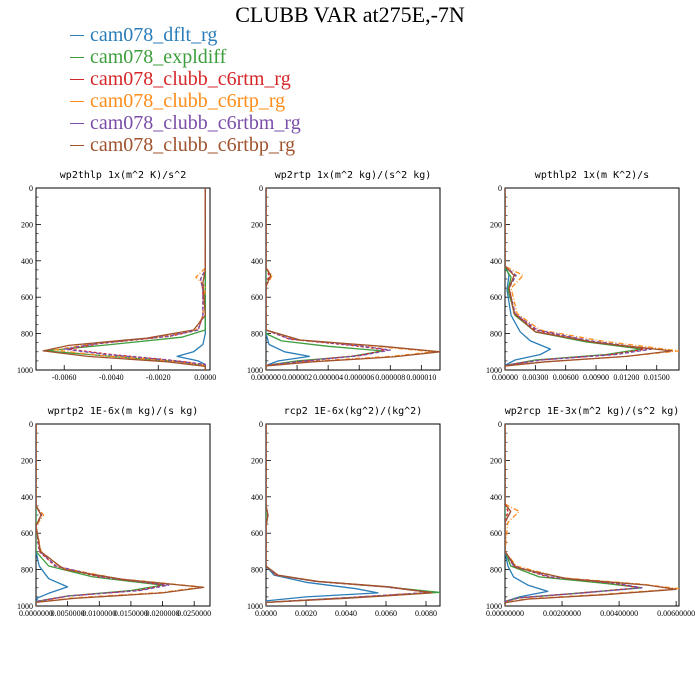 The image size is (700, 700). Describe the element at coordinates (676, 613) in the screenshot. I see `x-tick-label: 0.00600000` at that location.